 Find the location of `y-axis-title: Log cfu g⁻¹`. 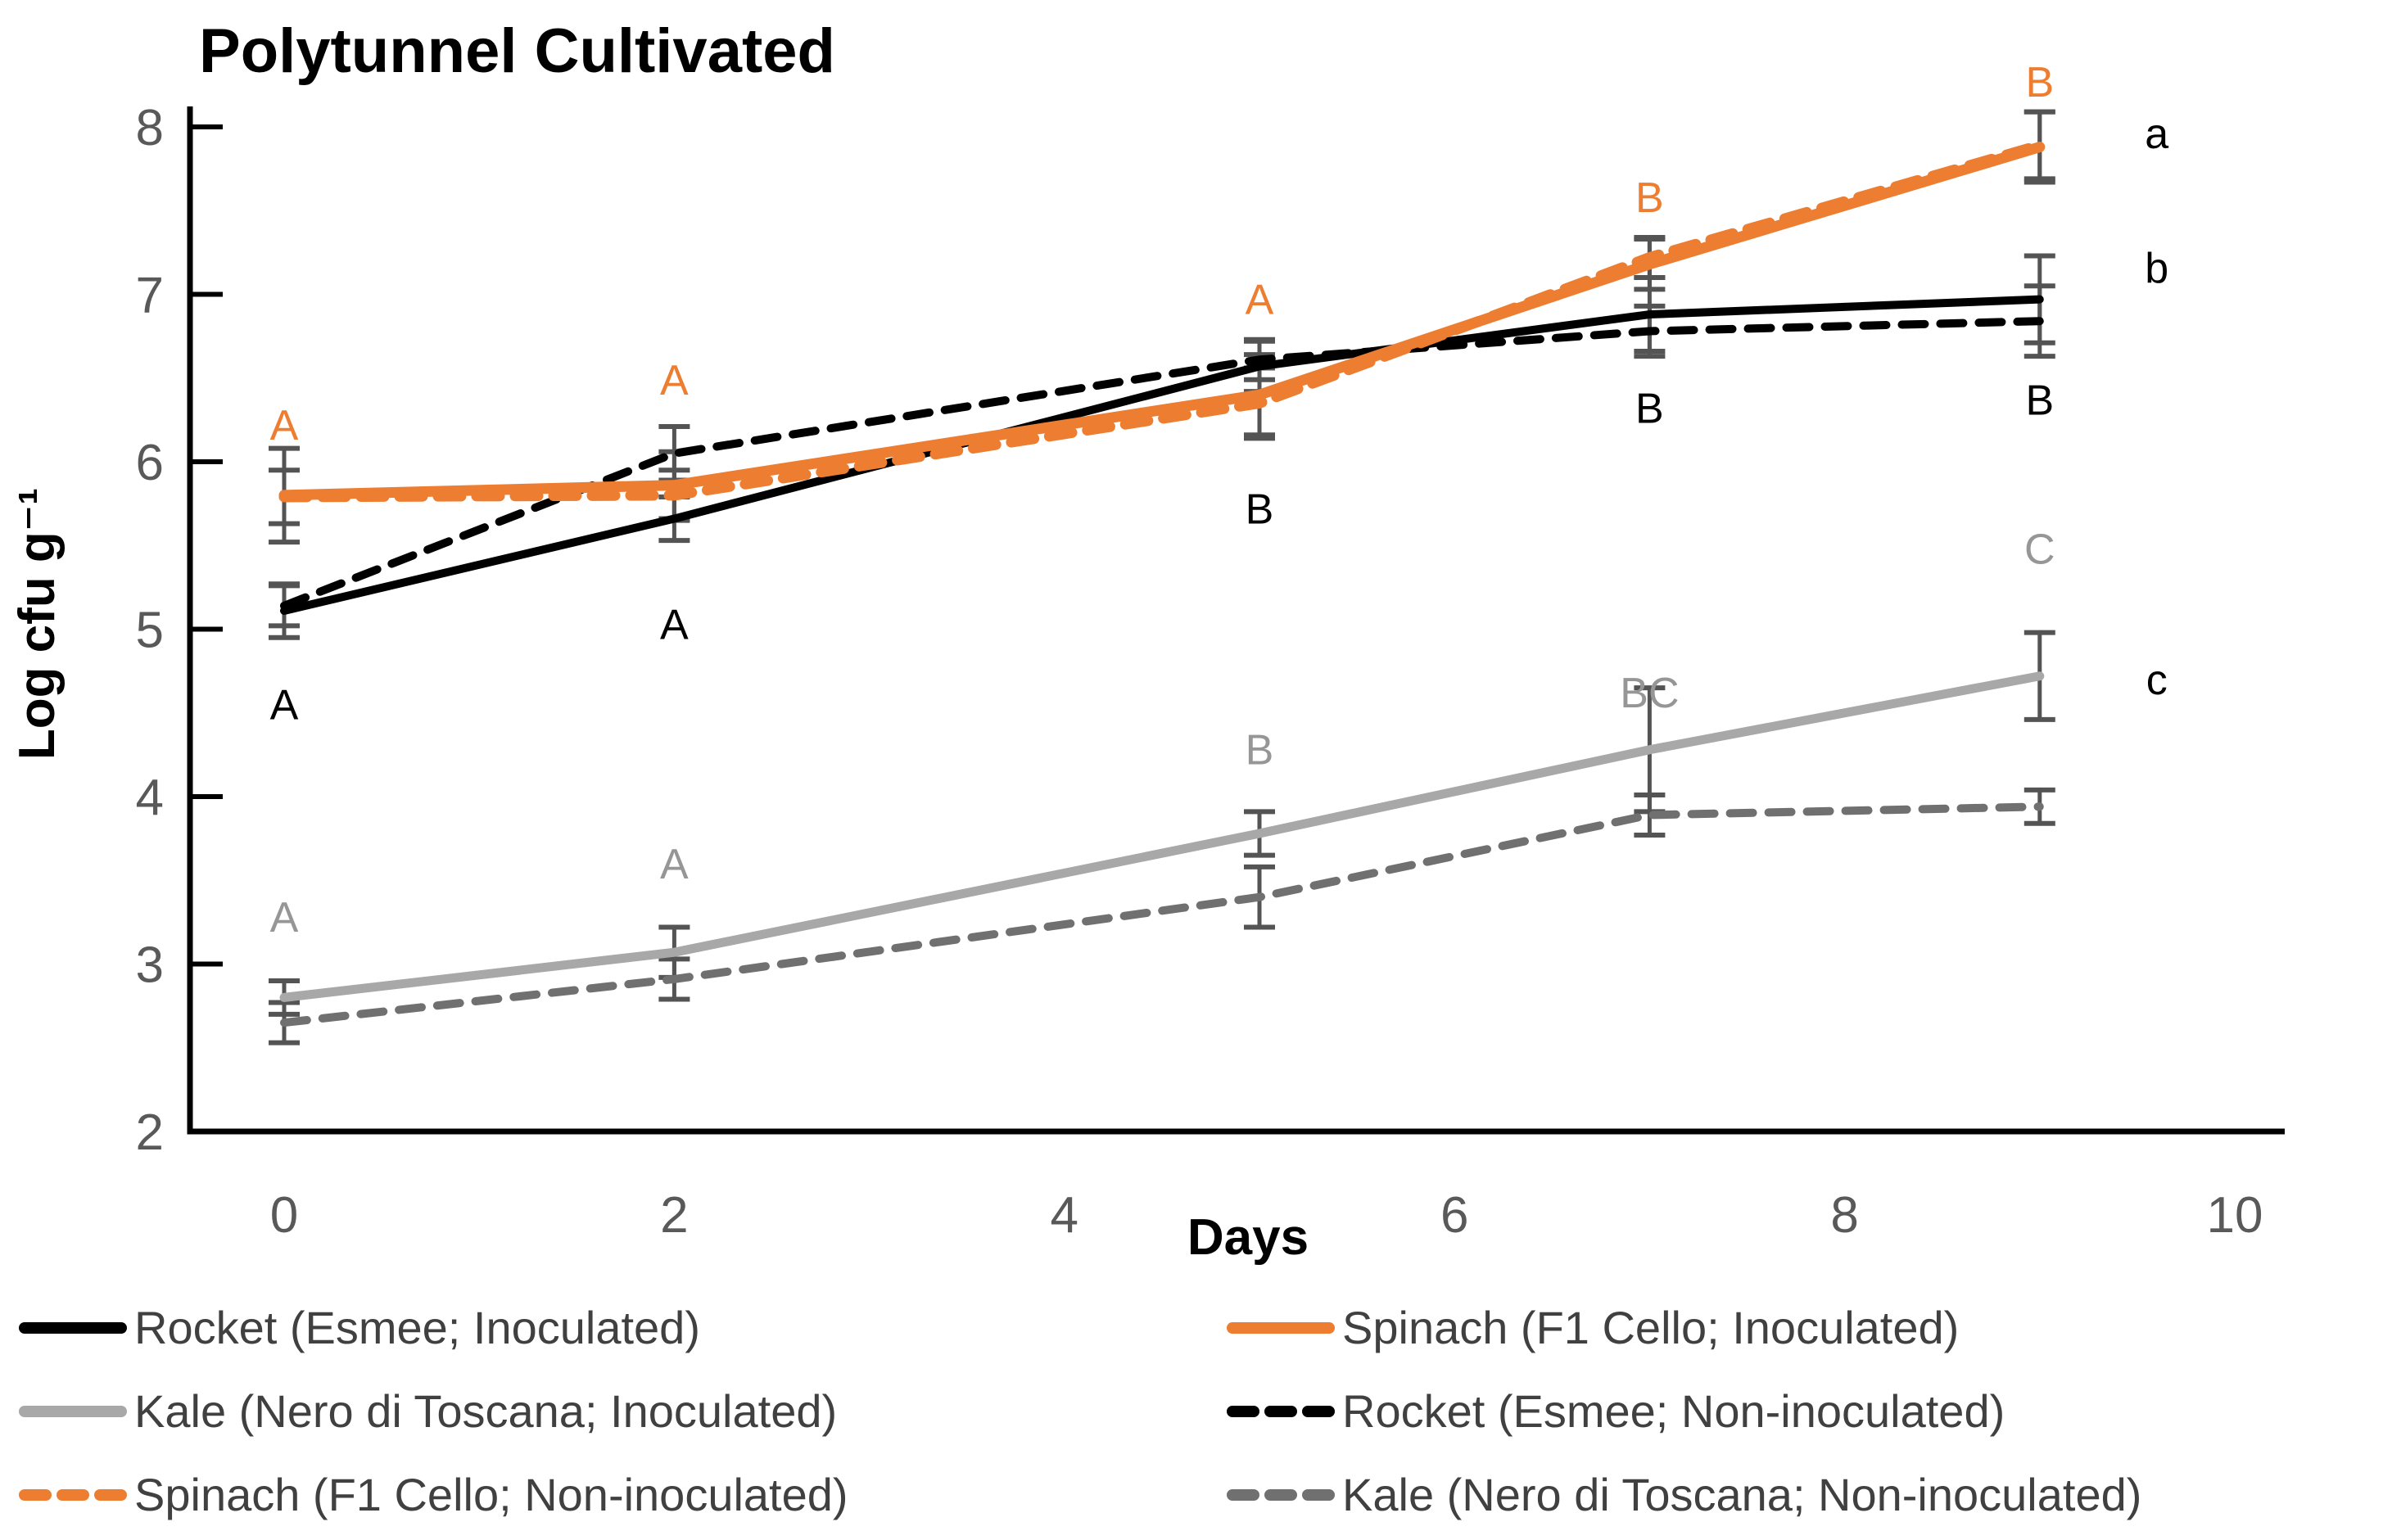

y-axis-title: Log cfu g⁻¹ is located at coordinates (37, 624).